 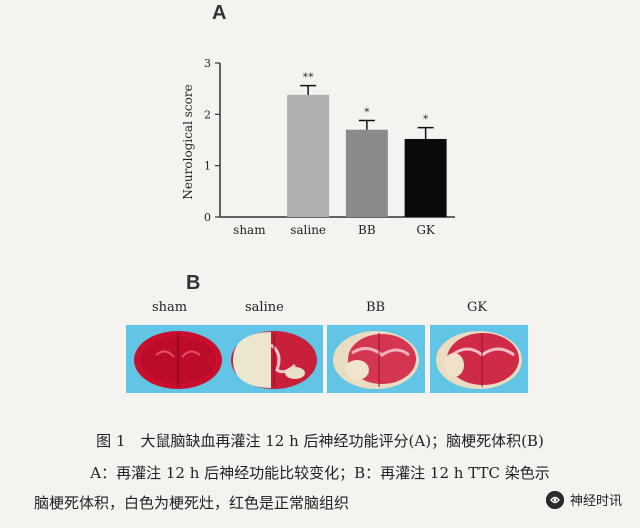 What do you see at coordinates (320, 441) in the screenshot?
I see `figure-caption-title: 图 1 大鼠脑缺血再灌注 12 h 后神经功能评分(A)；脑梗死体积(B)` at bounding box center [320, 441].